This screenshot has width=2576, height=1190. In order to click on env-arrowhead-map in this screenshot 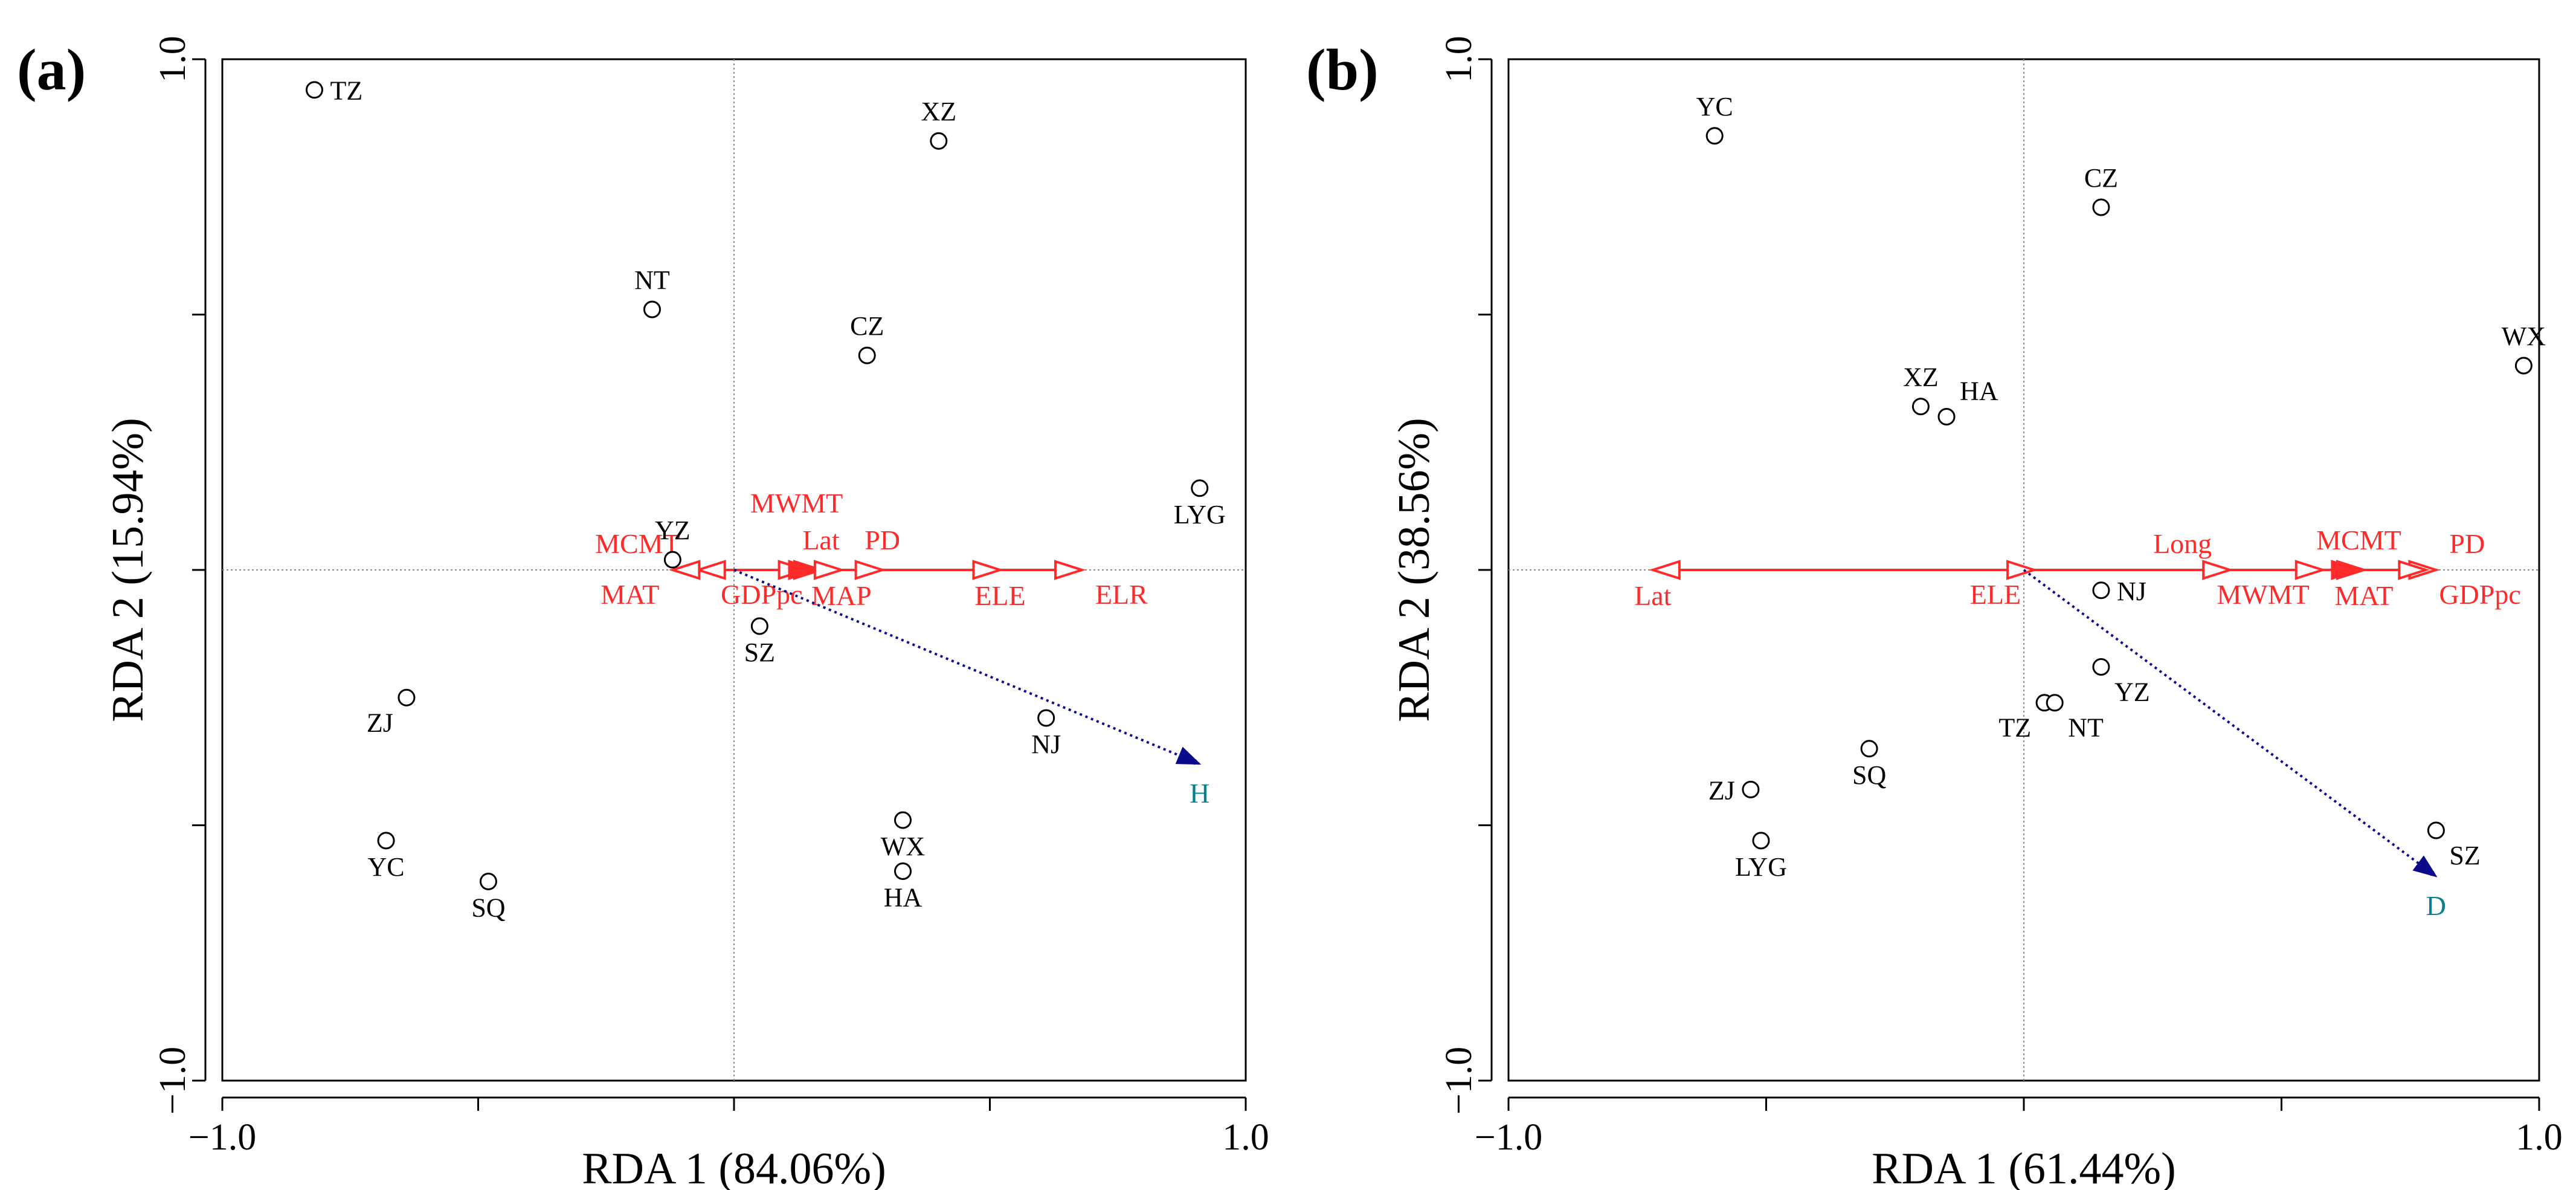, I will do `click(830, 570)`.